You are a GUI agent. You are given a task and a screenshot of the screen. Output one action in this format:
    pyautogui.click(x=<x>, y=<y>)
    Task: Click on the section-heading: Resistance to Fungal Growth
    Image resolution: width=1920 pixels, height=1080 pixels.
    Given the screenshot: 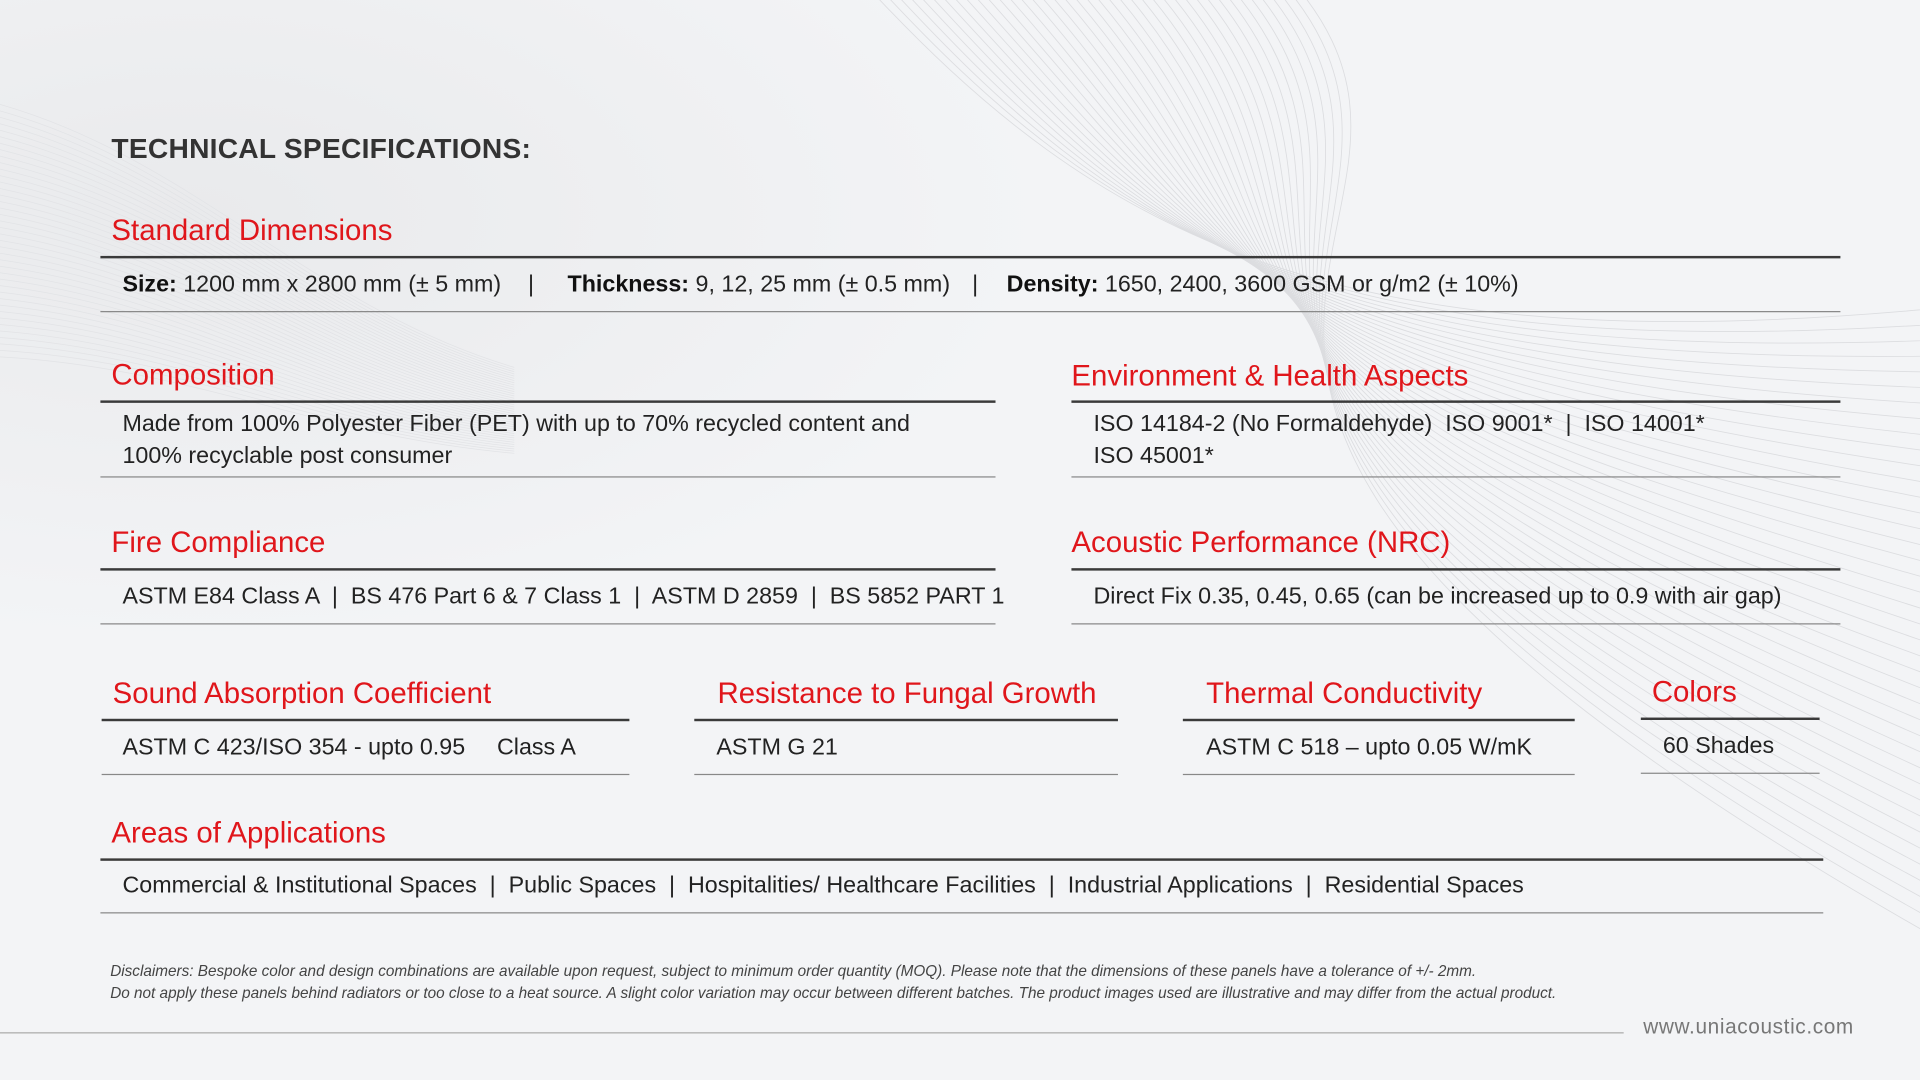 What is the action you would take?
    pyautogui.click(x=907, y=694)
    